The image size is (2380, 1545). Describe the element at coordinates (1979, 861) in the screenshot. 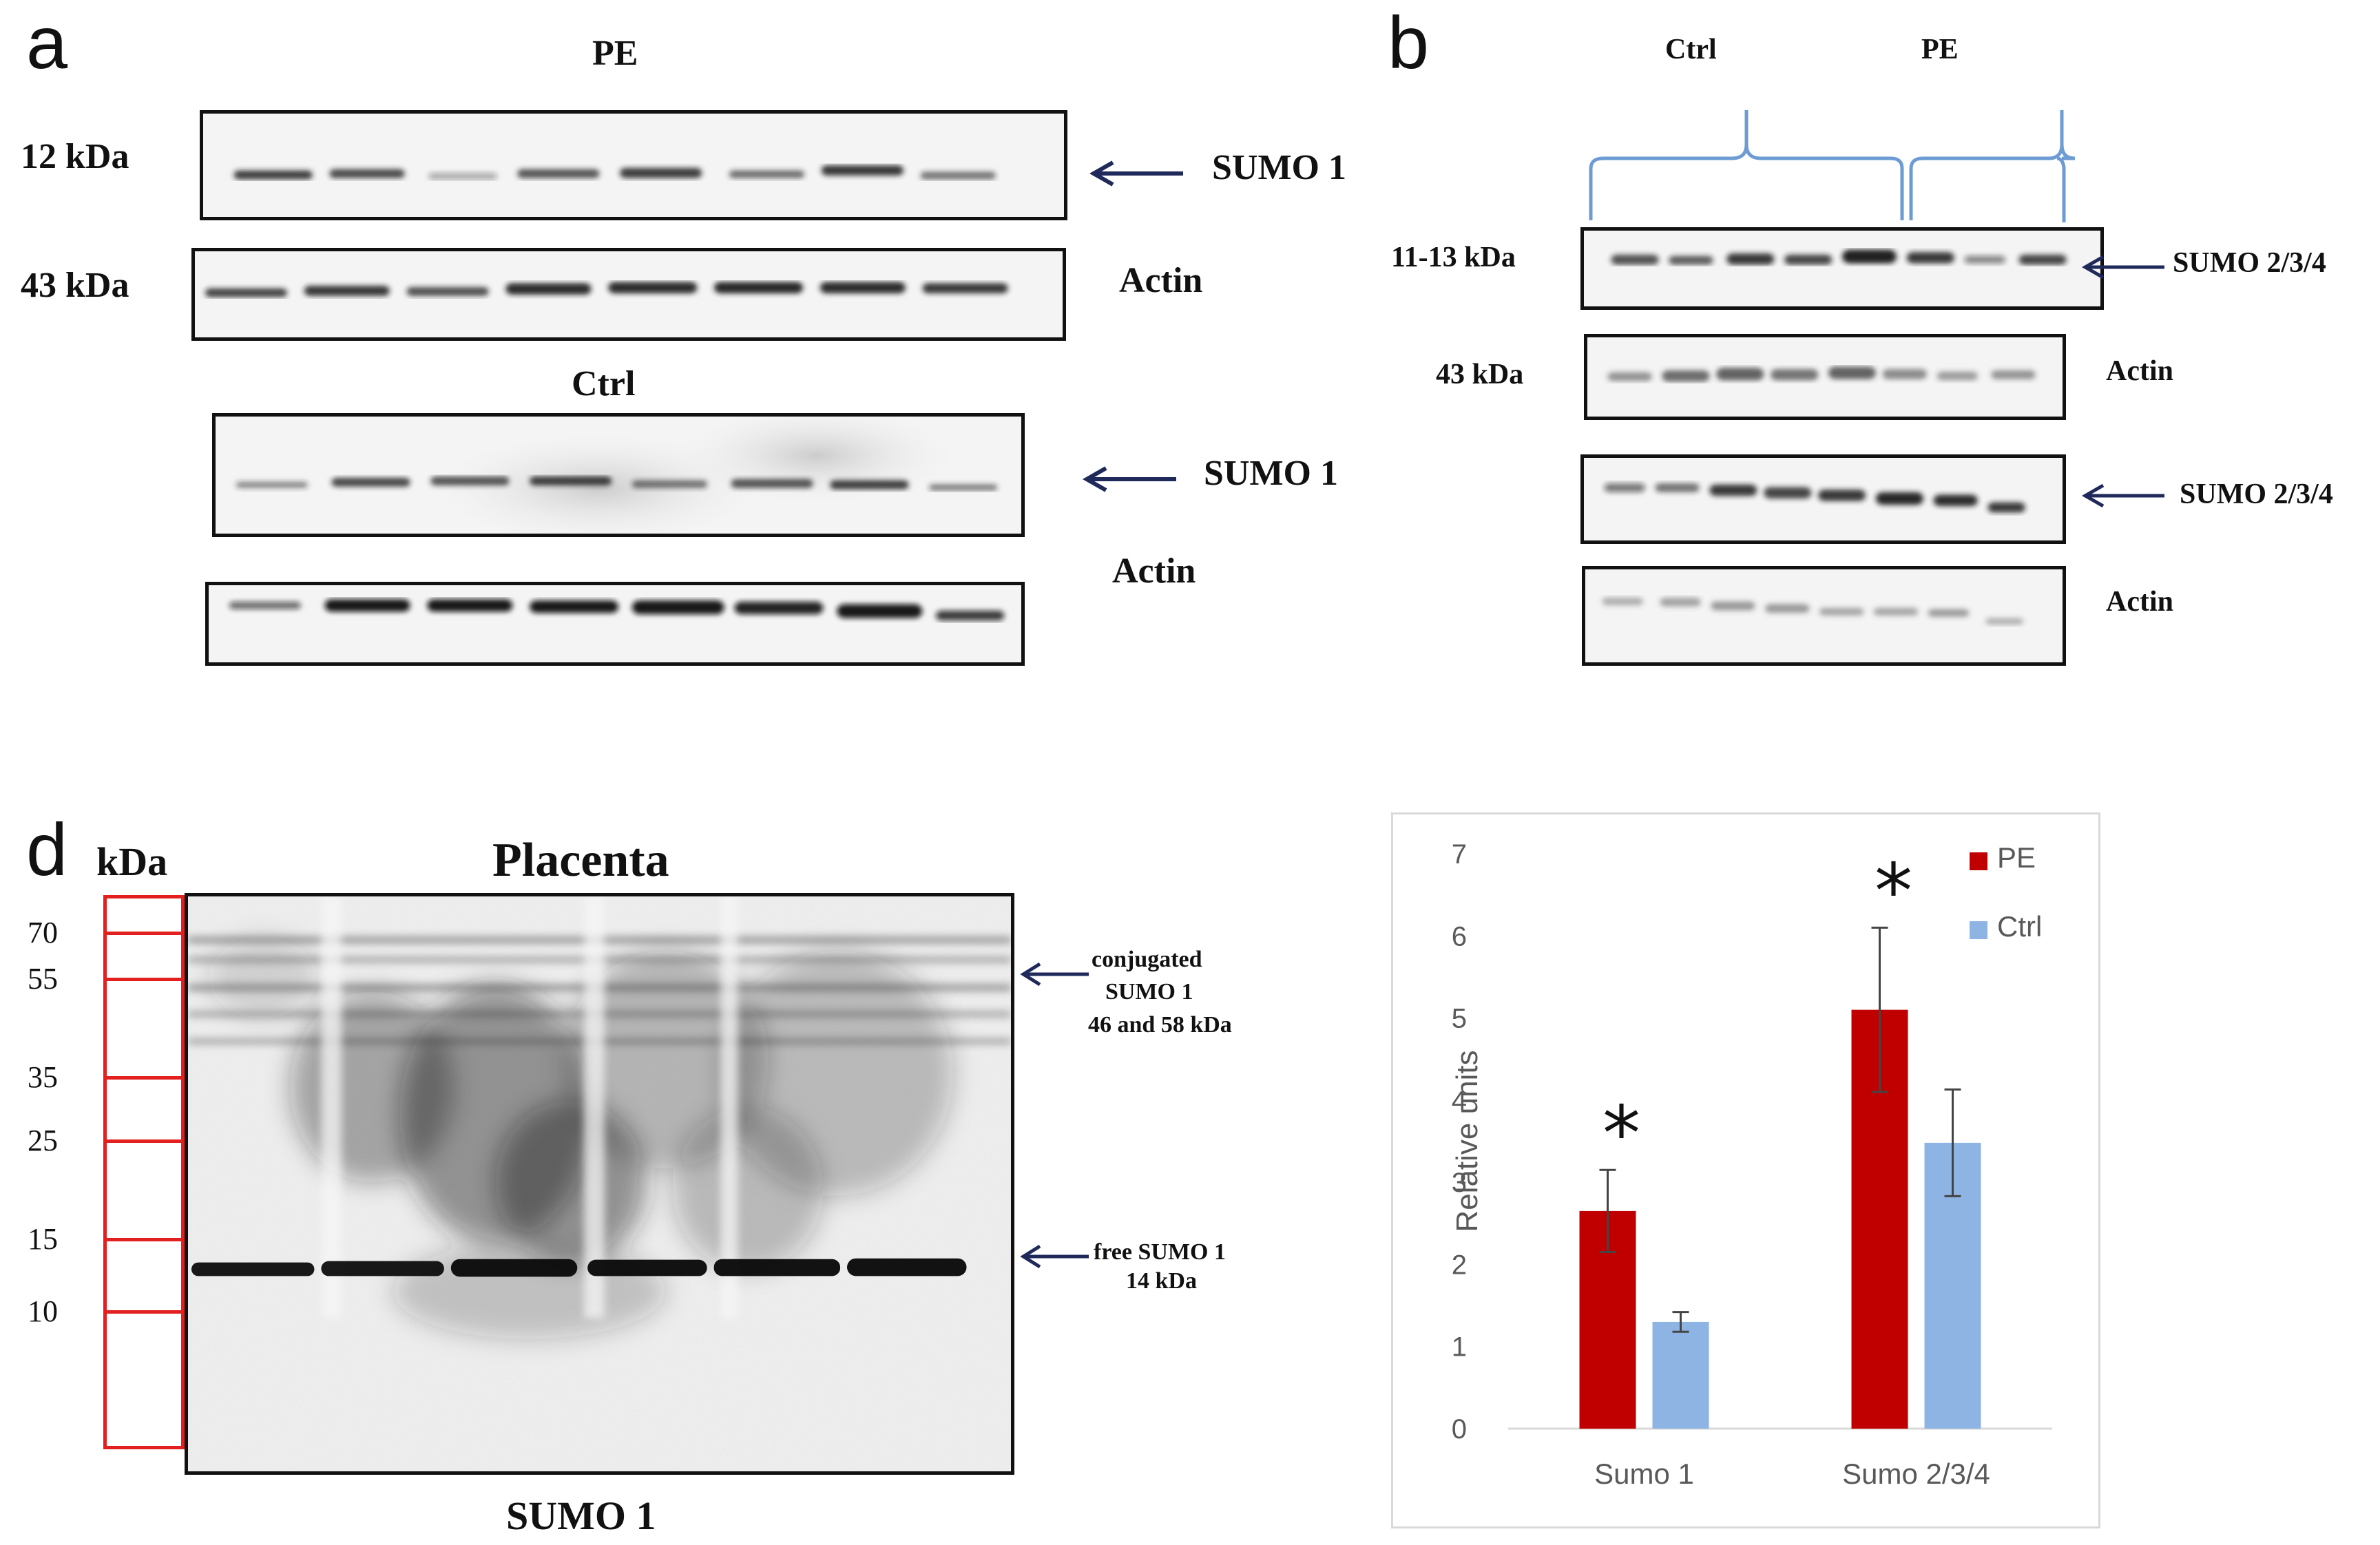

I see `legend-swatch-pe` at that location.